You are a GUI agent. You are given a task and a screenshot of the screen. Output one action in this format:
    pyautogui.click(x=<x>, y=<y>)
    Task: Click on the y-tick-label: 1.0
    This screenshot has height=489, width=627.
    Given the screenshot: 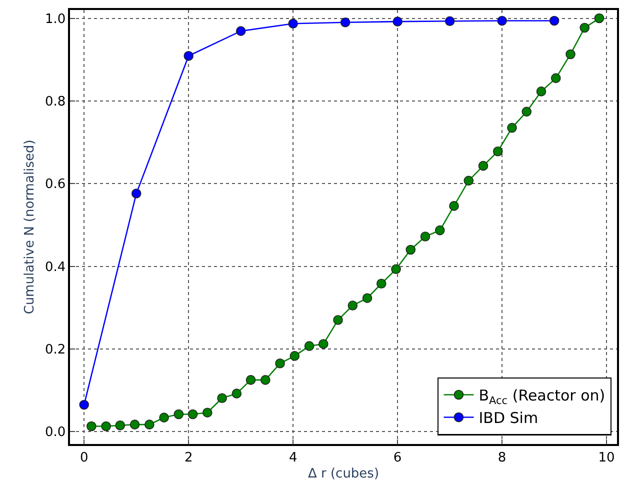 What is the action you would take?
    pyautogui.click(x=55, y=19)
    